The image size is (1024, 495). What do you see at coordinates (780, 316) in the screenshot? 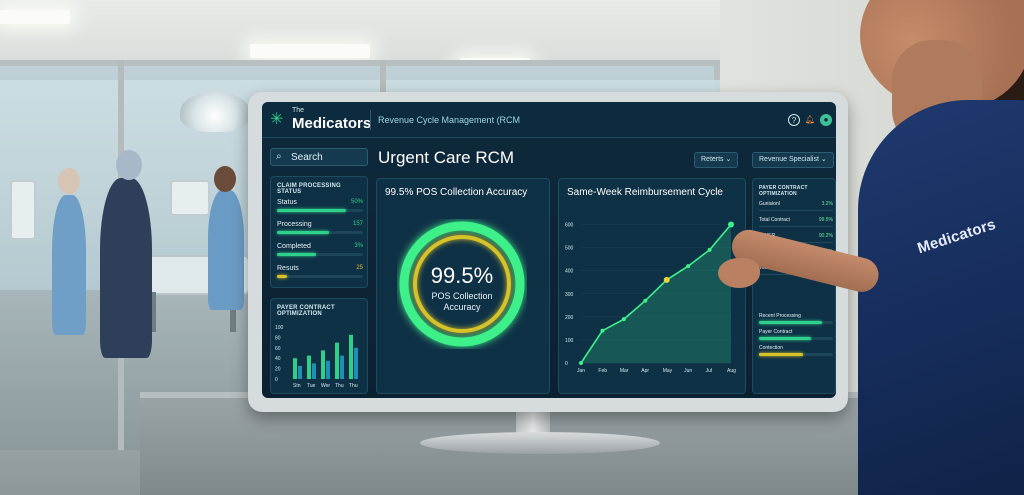
I see `payer-bar-label: Recent Processing` at bounding box center [780, 316].